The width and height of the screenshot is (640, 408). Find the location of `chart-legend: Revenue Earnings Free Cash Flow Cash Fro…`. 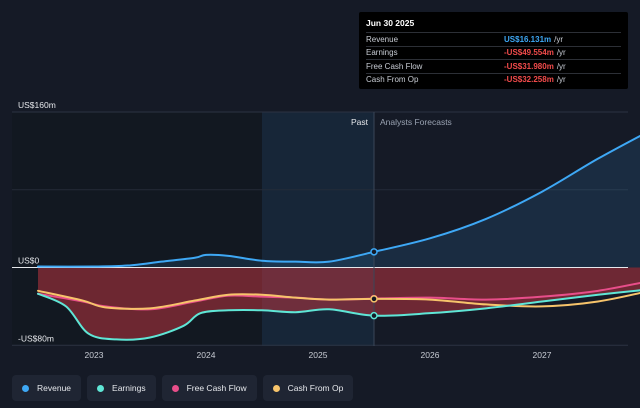

chart-legend: Revenue Earnings Free Cash Flow Cash Fro… is located at coordinates (183, 388).